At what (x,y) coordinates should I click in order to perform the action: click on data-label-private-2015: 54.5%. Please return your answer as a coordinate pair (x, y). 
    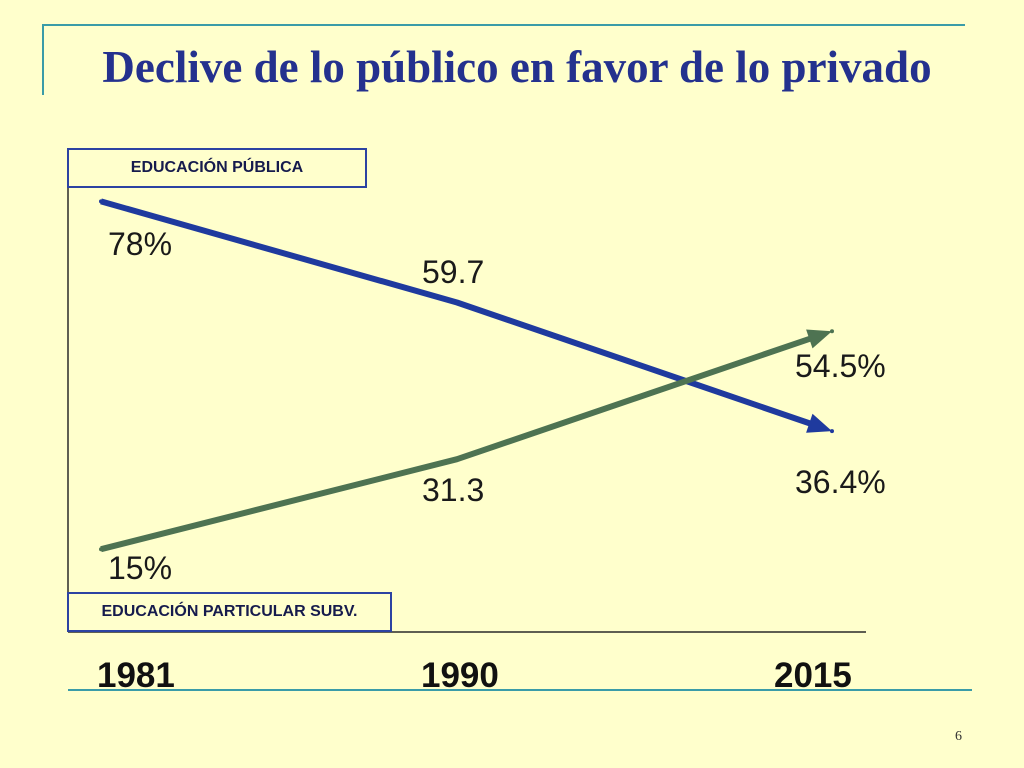
    Looking at the image, I should click on (840, 366).